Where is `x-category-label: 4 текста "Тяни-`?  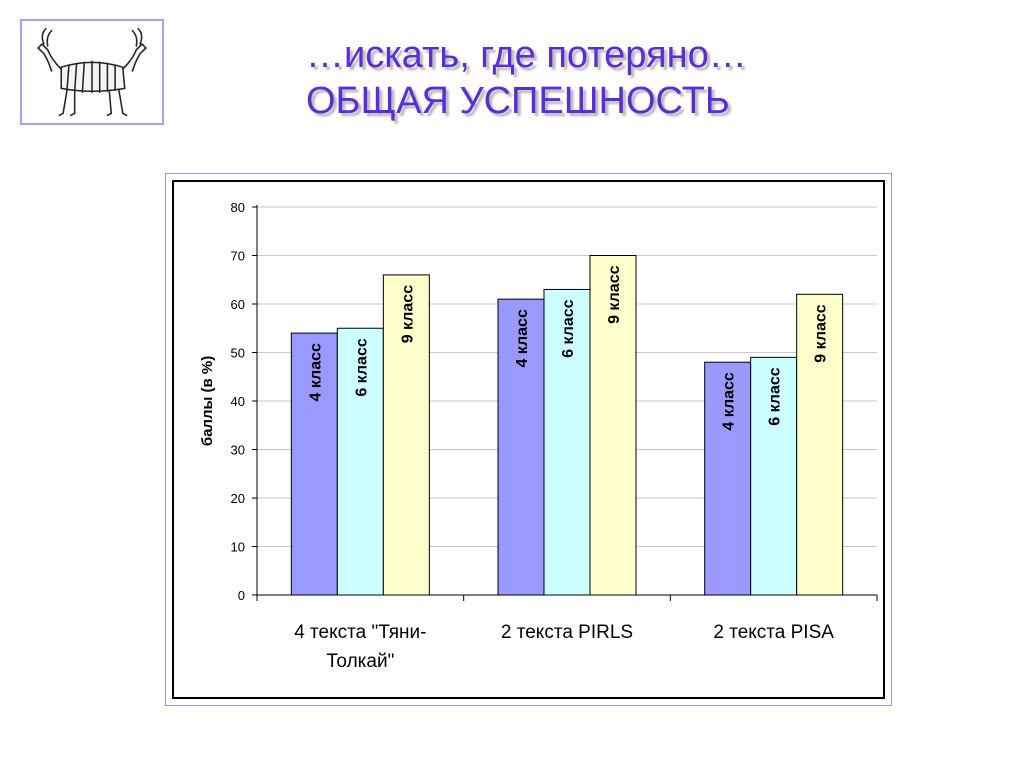 x-category-label: 4 текста "Тяни- is located at coordinates (360, 632).